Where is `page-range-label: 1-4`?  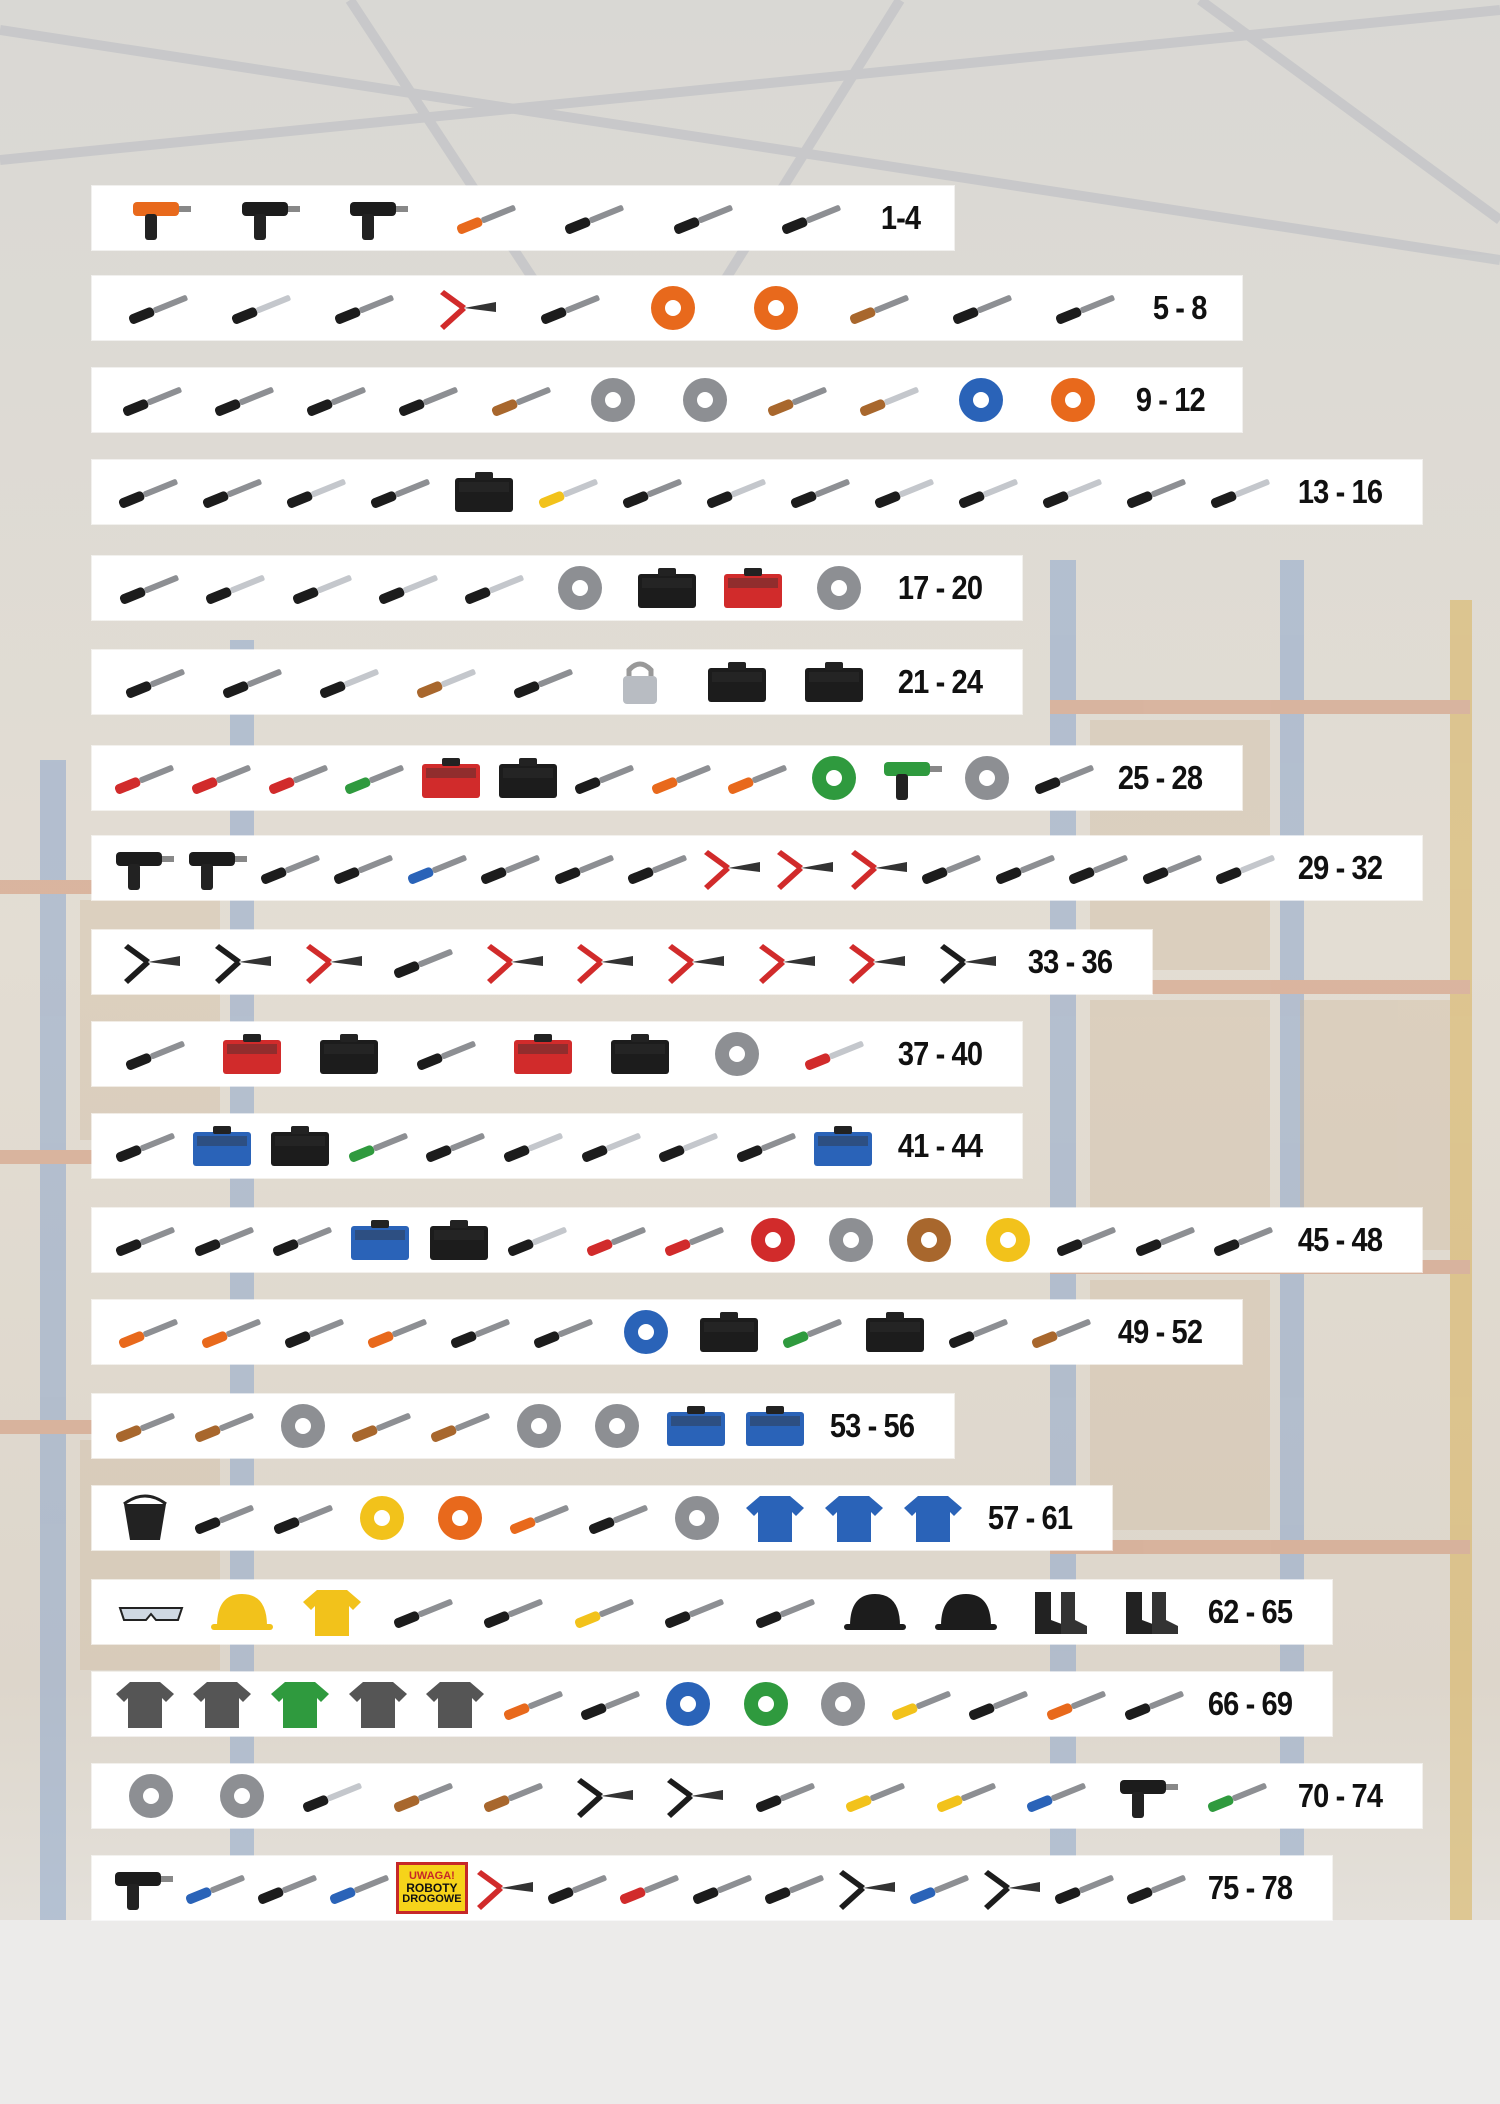
page-range-label: 1-4 is located at coordinates (901, 217).